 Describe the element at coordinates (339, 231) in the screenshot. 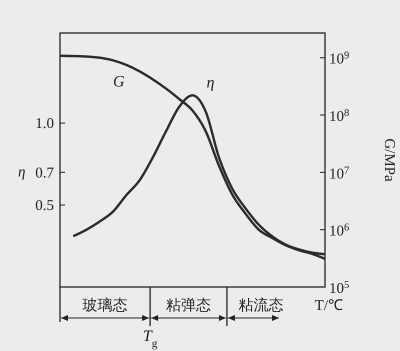

I see `y2-tick-label: 10$^{6}$` at that location.